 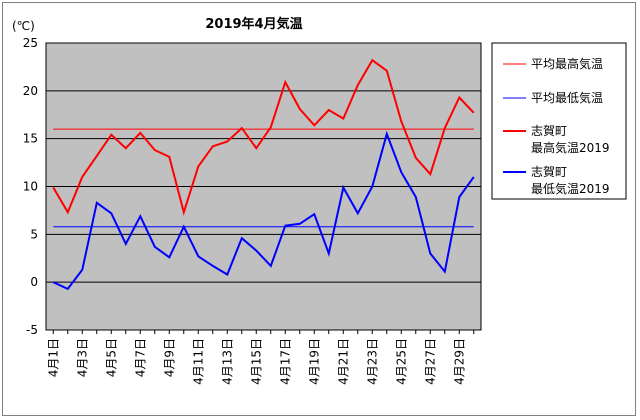 What do you see at coordinates (169, 357) in the screenshot?
I see `x-tick-label: 4月9日` at bounding box center [169, 357].